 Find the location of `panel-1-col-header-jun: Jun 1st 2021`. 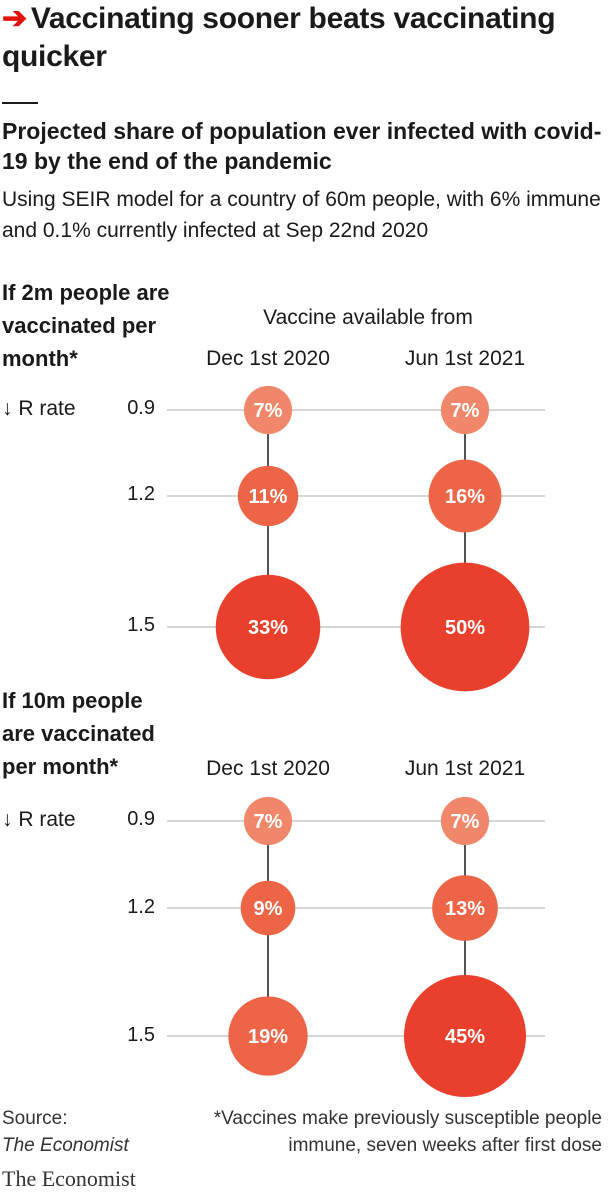

panel-1-col-header-jun: Jun 1st 2021 is located at coordinates (465, 358).